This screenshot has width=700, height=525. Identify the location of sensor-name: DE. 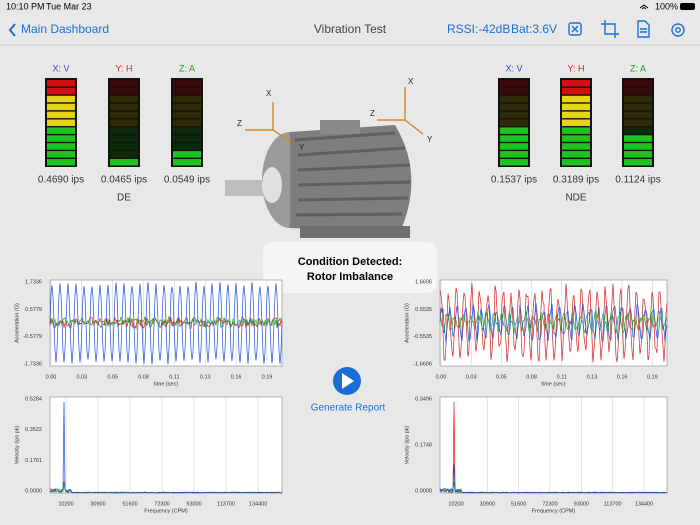
(124, 198).